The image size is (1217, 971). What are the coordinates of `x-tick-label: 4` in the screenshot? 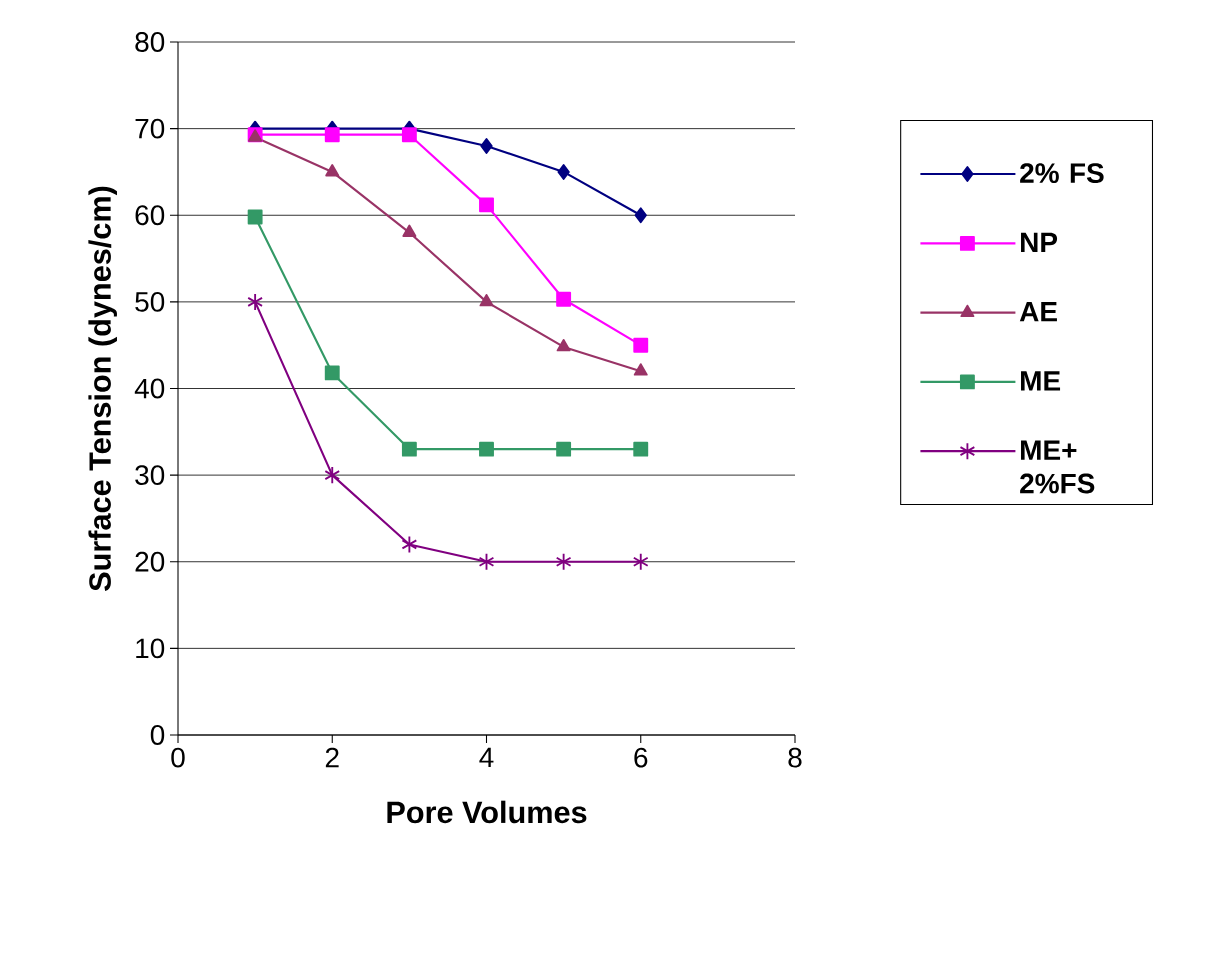 It's located at (486, 757).